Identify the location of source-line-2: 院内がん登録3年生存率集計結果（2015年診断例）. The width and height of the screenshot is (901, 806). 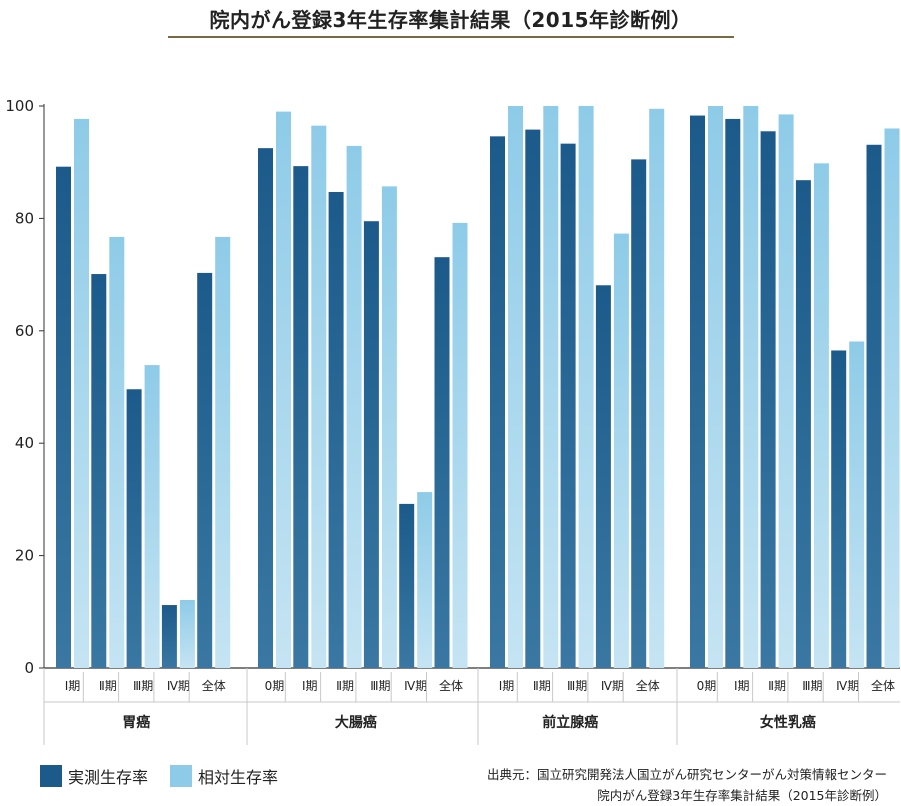
(742, 795).